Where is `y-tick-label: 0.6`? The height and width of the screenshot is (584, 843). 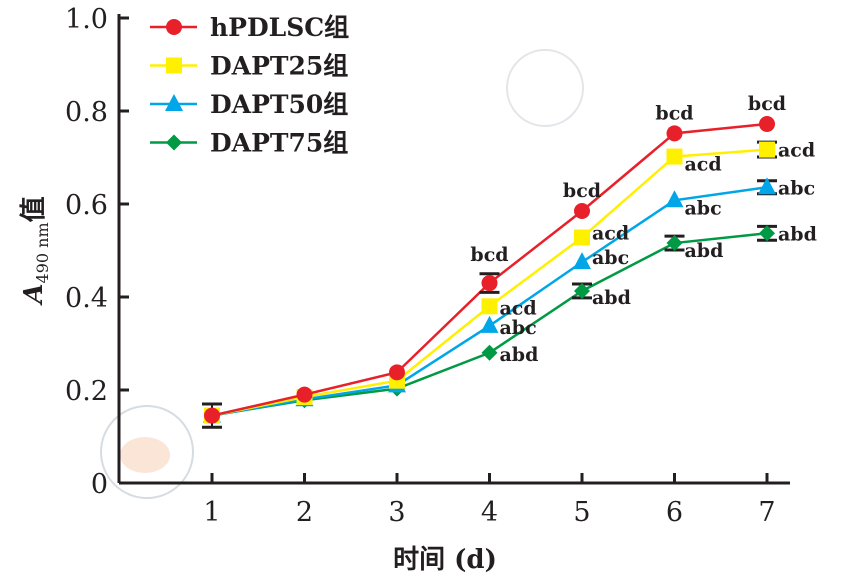 y-tick-label: 0.6 is located at coordinates (86, 205).